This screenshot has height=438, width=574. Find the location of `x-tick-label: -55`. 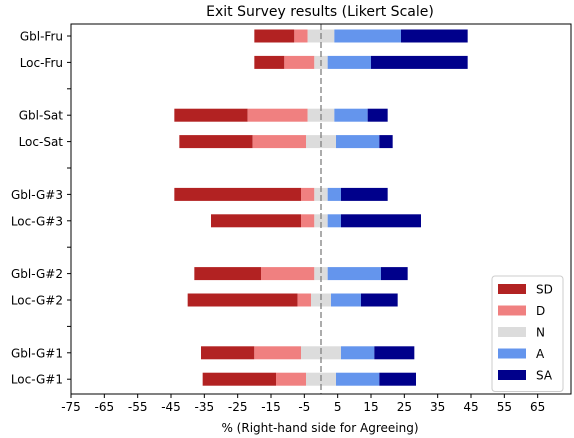

x-tick-label: -55 is located at coordinates (138, 407).